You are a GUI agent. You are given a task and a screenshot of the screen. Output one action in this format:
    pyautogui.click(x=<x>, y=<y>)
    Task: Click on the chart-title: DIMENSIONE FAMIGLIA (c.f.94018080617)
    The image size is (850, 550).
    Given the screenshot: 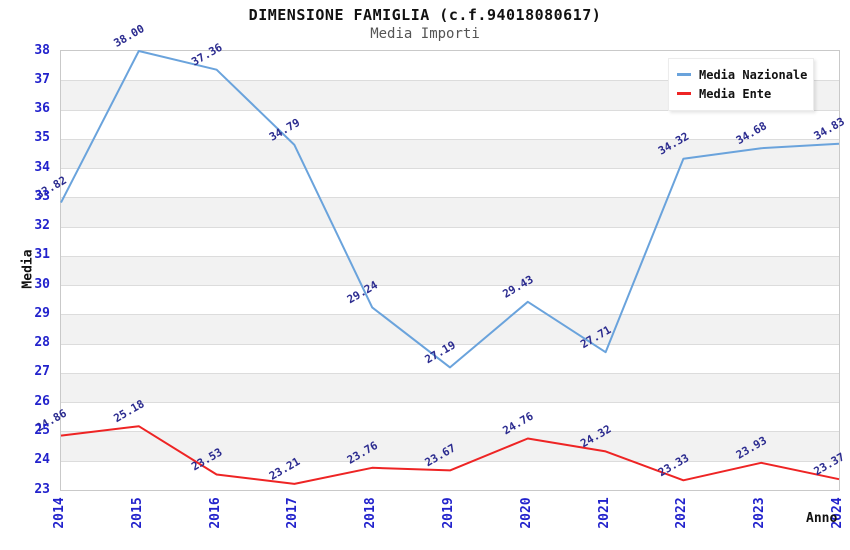 What is the action you would take?
    pyautogui.click(x=425, y=15)
    